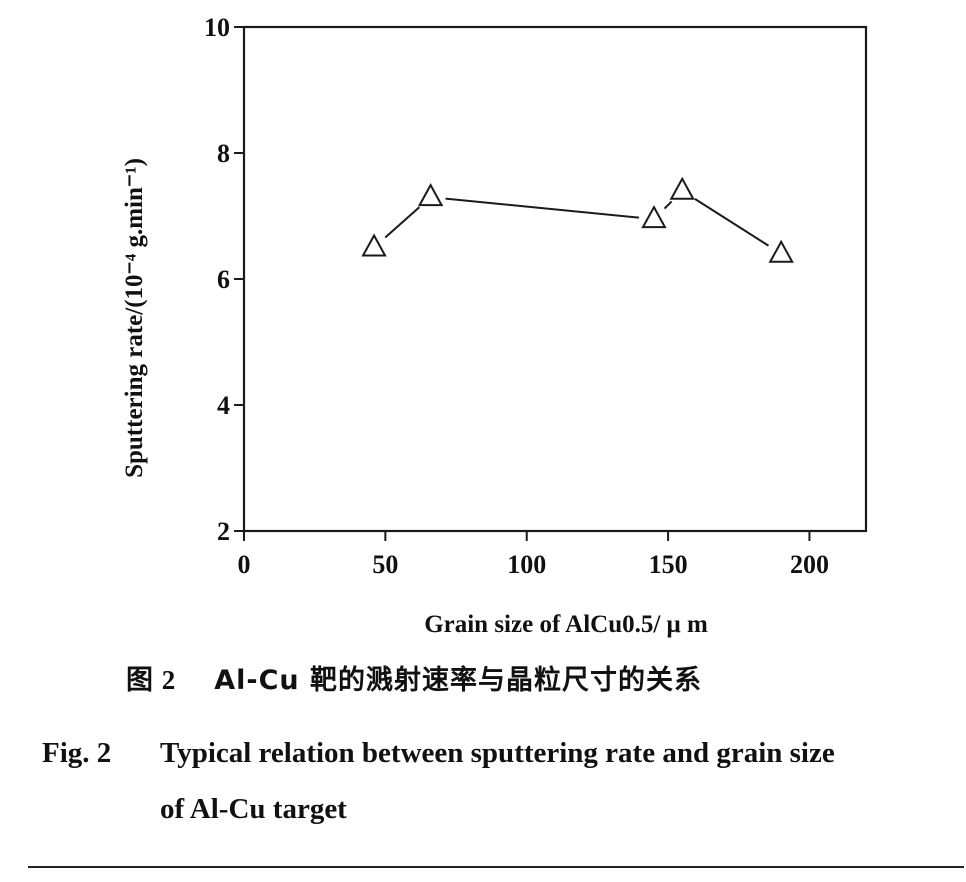 This screenshot has height=882, width=966. I want to click on y-tick-label: 2, so click(223, 531).